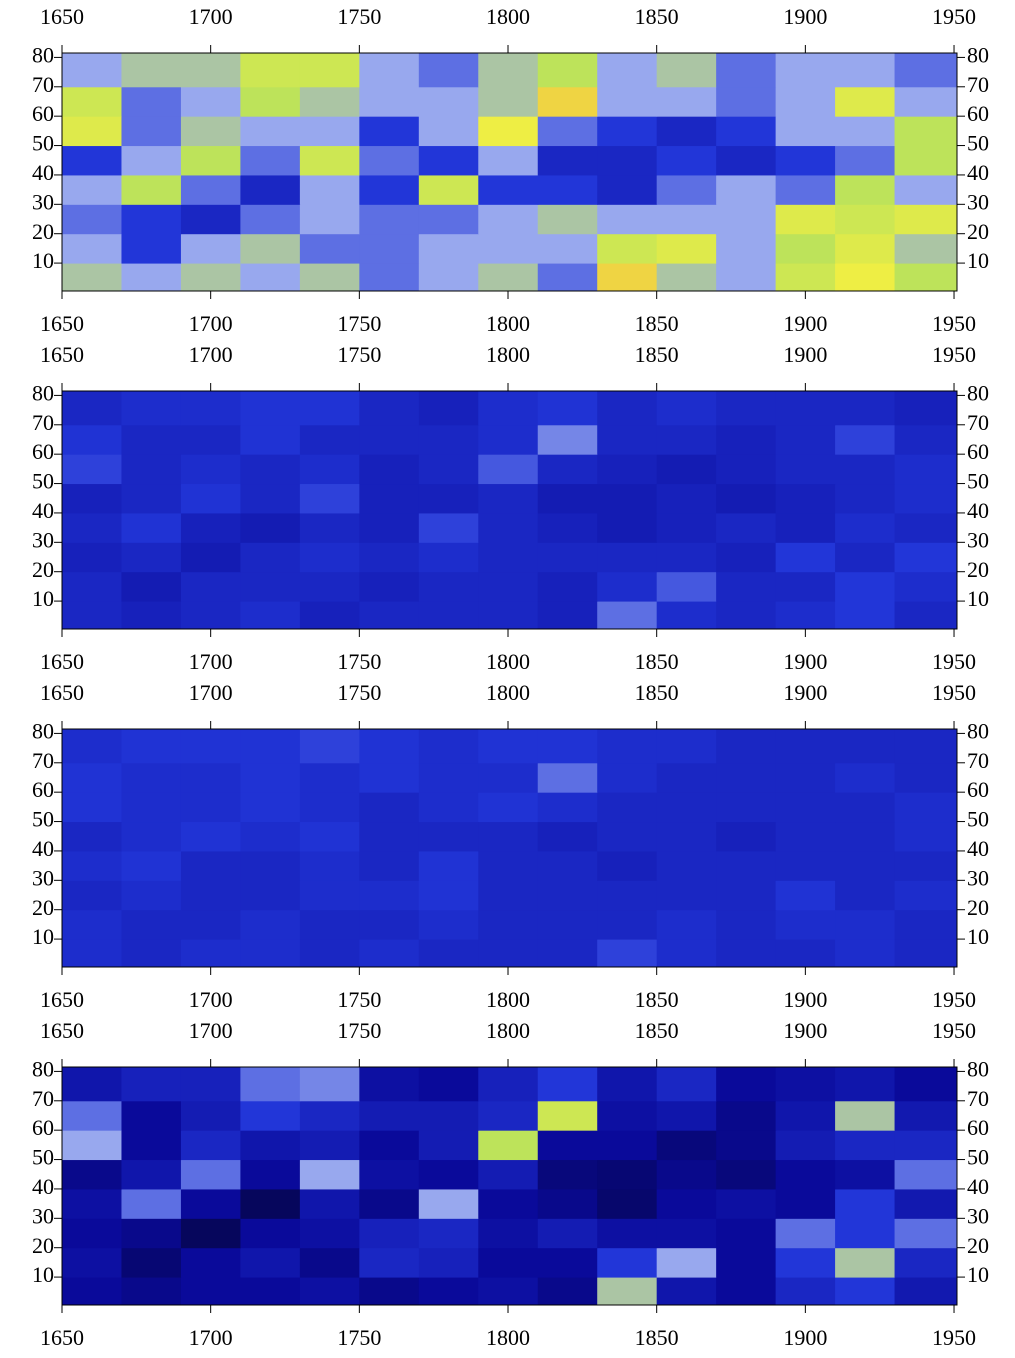 Image resolution: width=1015 pixels, height=1358 pixels. Describe the element at coordinates (359, 16) in the screenshot. I see `x-tick-label: 1750` at that location.